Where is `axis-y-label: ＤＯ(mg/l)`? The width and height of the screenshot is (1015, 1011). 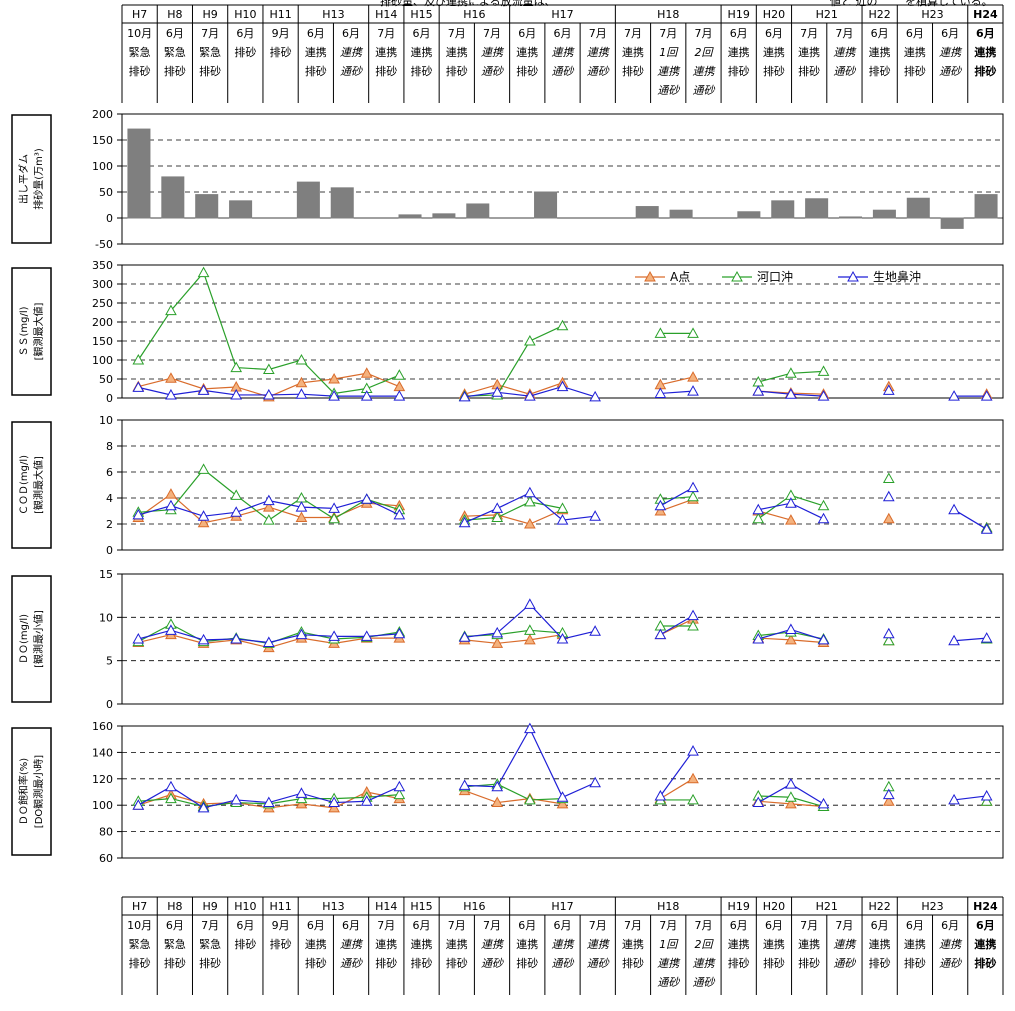 axis-y-label: ＤＯ(mg/l) is located at coordinates (24, 639).